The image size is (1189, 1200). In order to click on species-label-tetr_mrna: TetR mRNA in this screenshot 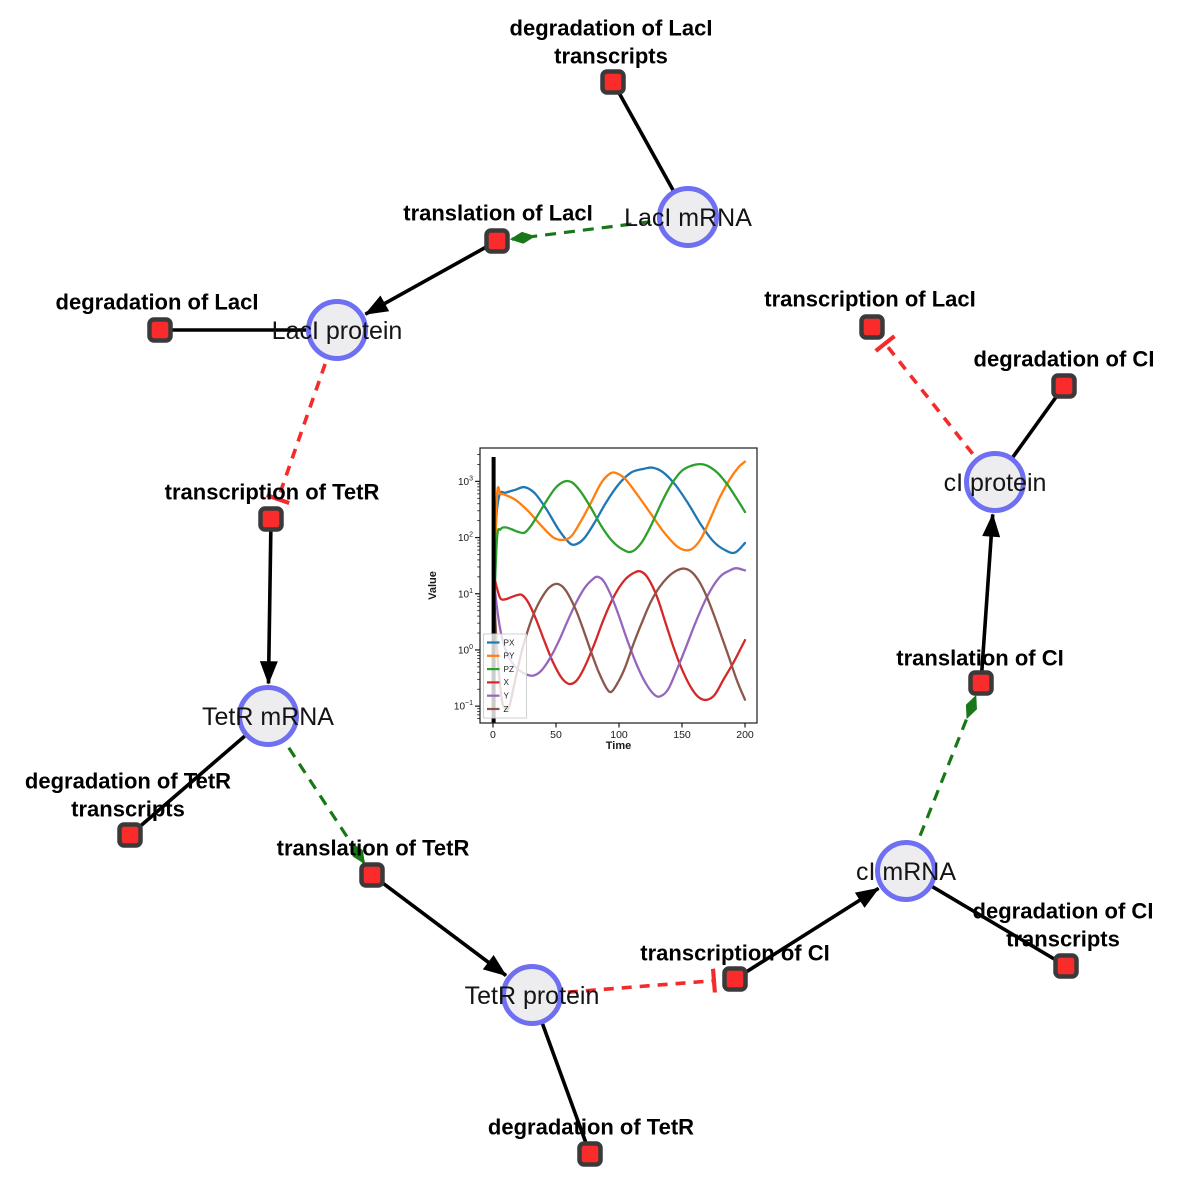, I will do `click(268, 717)`.